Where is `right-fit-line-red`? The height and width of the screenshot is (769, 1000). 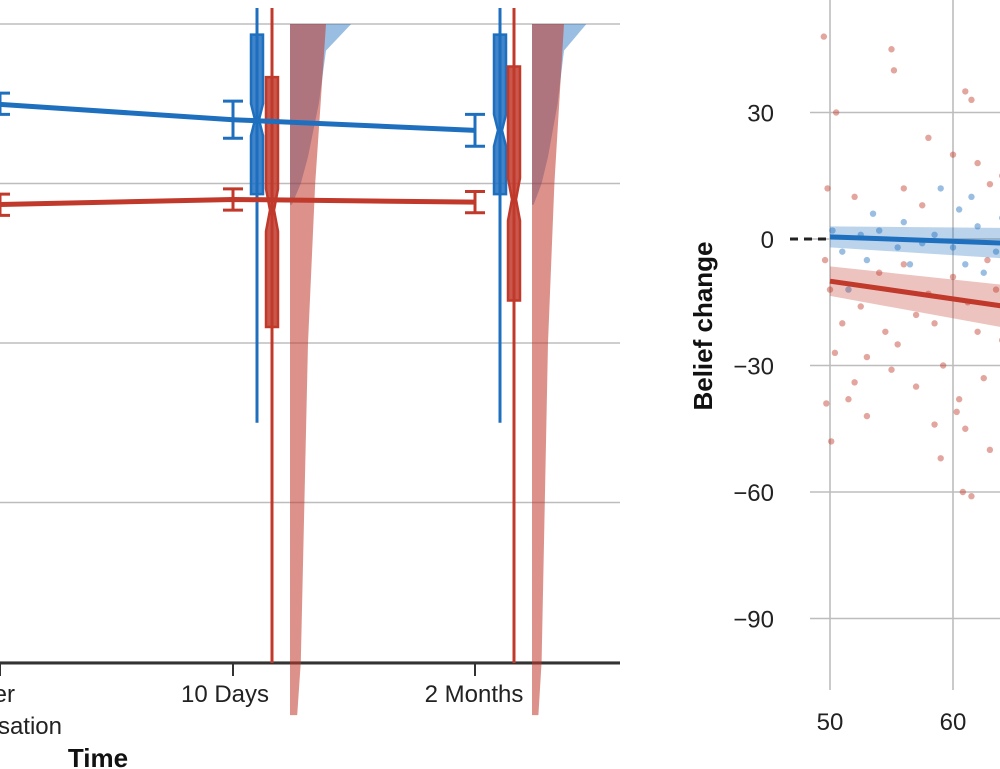 right-fit-line-red is located at coordinates (914, 293).